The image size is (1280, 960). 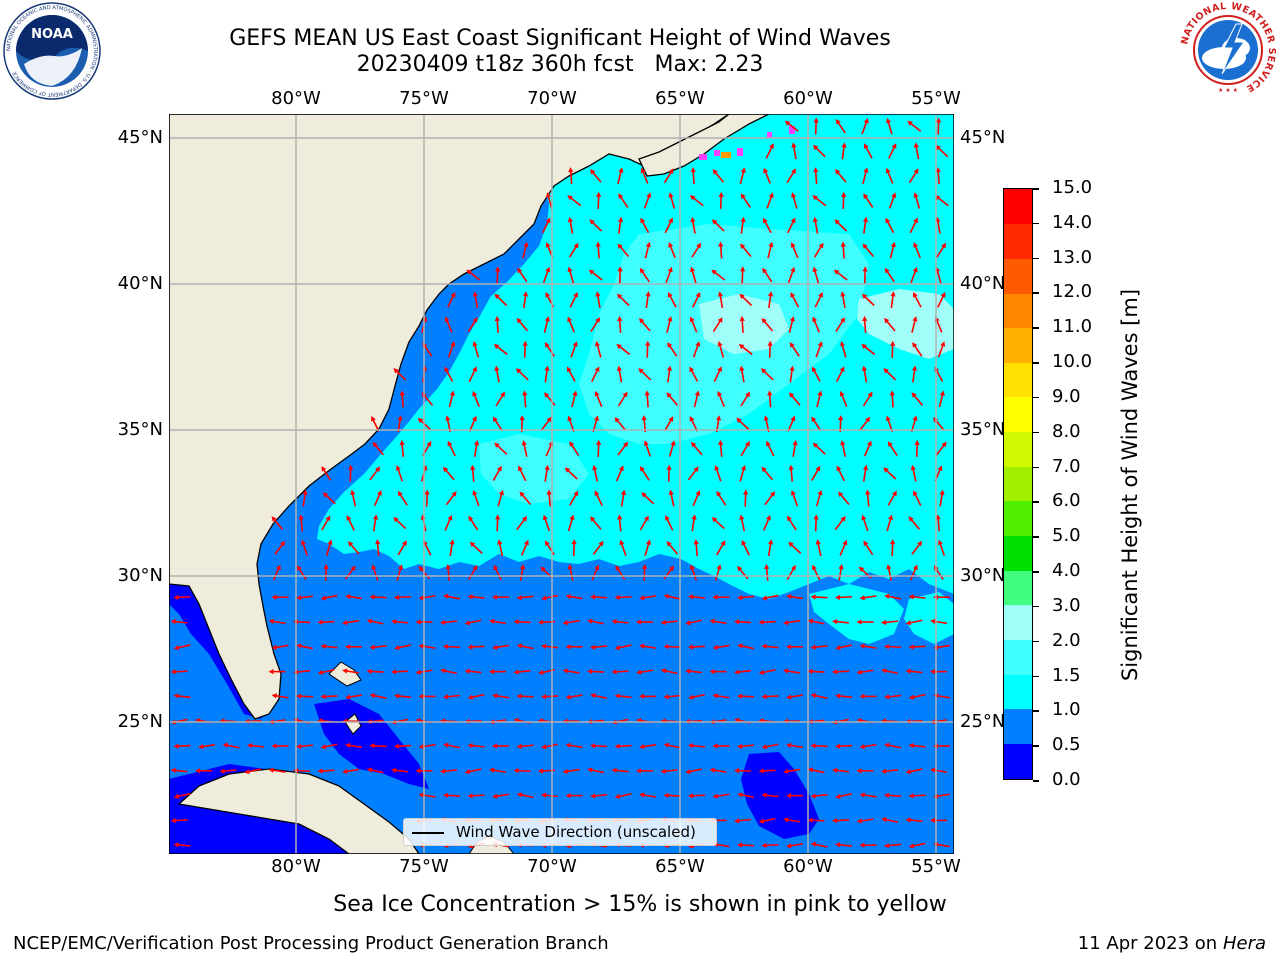 What do you see at coordinates (1066, 640) in the screenshot?
I see `colorbar-tick-label: 2.0` at bounding box center [1066, 640].